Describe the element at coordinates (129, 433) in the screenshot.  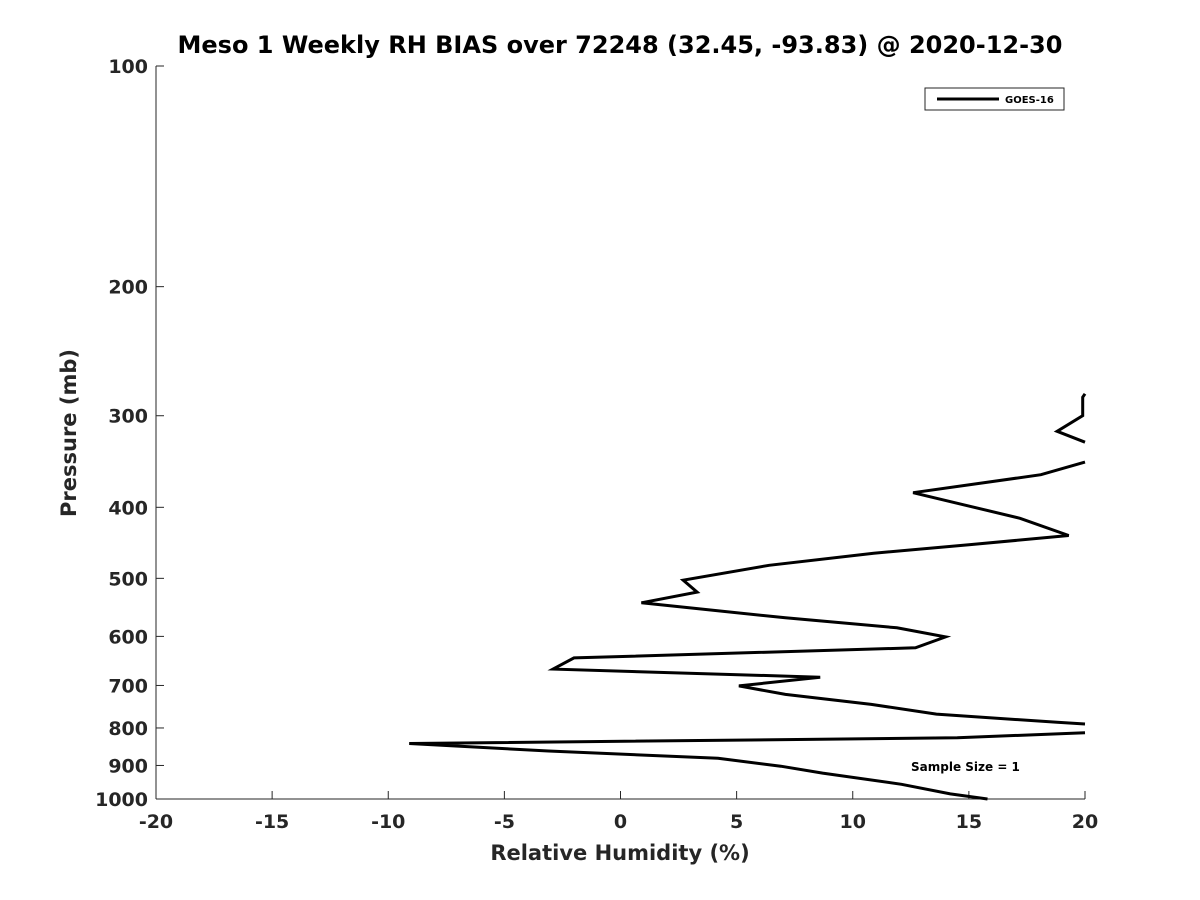
I see `y-ticks: 100 200 300 400 500 600 700 800 900 1000` at that location.